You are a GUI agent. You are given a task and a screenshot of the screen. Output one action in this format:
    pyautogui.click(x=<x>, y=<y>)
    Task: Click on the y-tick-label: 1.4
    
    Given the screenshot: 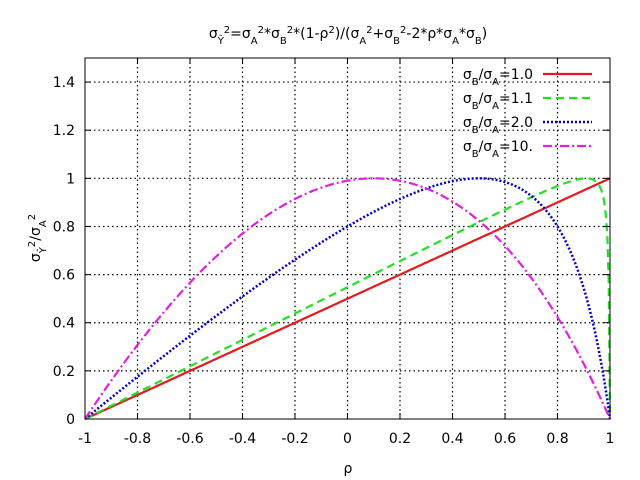 What is the action you would take?
    pyautogui.click(x=64, y=83)
    